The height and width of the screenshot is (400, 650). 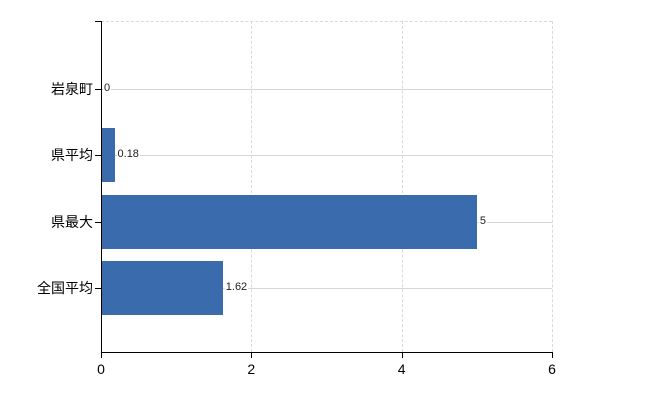 What do you see at coordinates (128, 154) in the screenshot?
I see `bar-value-label: 0.18` at bounding box center [128, 154].